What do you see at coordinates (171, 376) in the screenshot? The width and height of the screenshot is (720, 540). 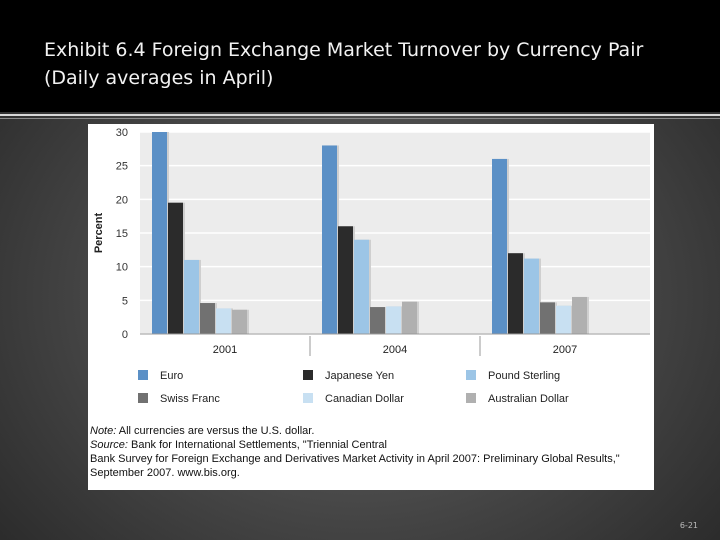 I see `legend-label: Euro` at bounding box center [171, 376].